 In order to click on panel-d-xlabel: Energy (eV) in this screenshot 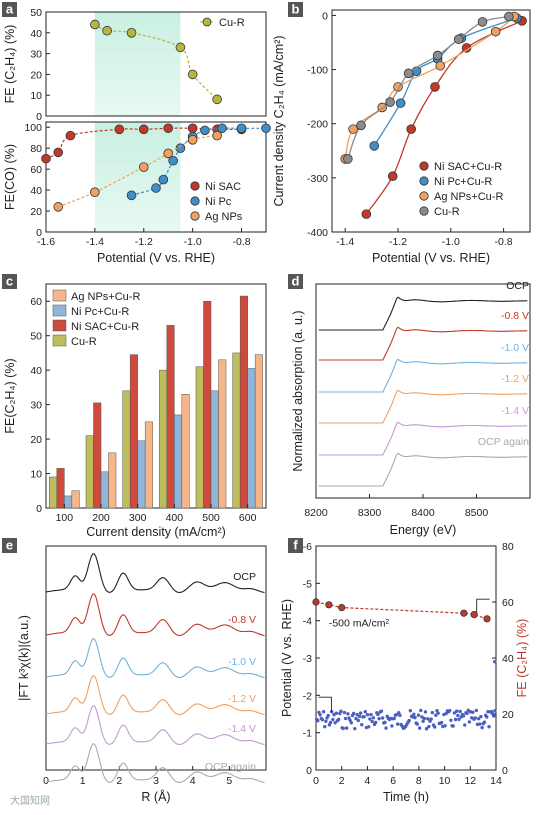, I will do `click(423, 530)`.